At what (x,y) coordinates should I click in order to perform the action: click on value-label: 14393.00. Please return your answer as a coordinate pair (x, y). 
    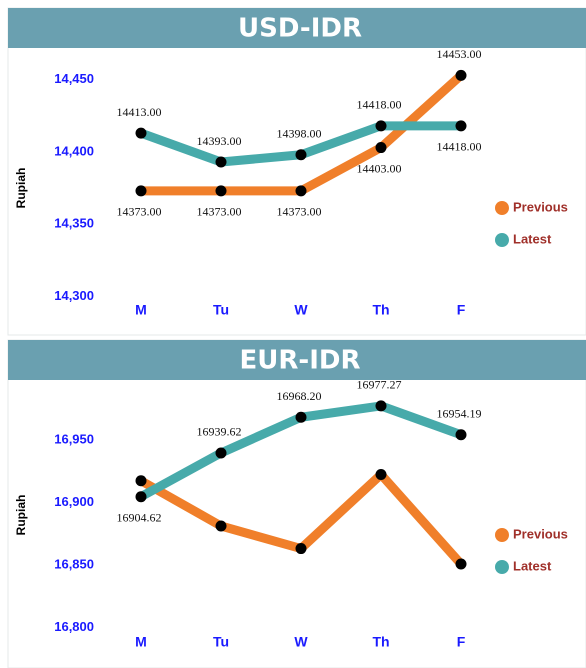
    Looking at the image, I should click on (219, 141).